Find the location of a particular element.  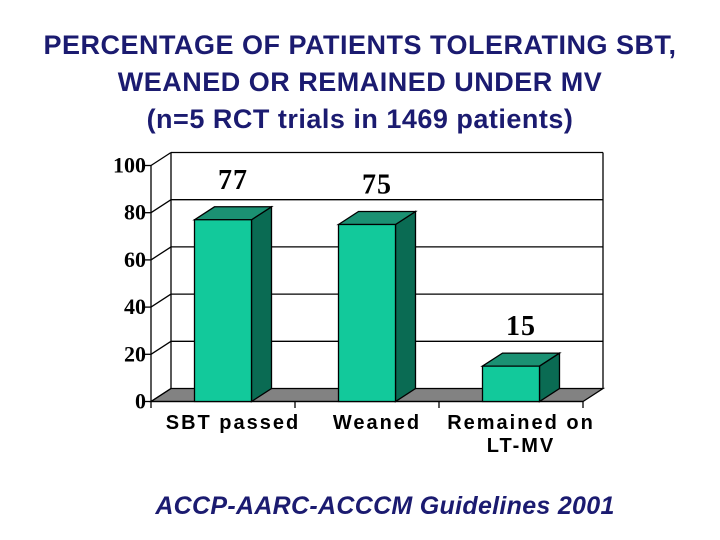

y-axis-tick-label: 100 is located at coordinates (129, 165).